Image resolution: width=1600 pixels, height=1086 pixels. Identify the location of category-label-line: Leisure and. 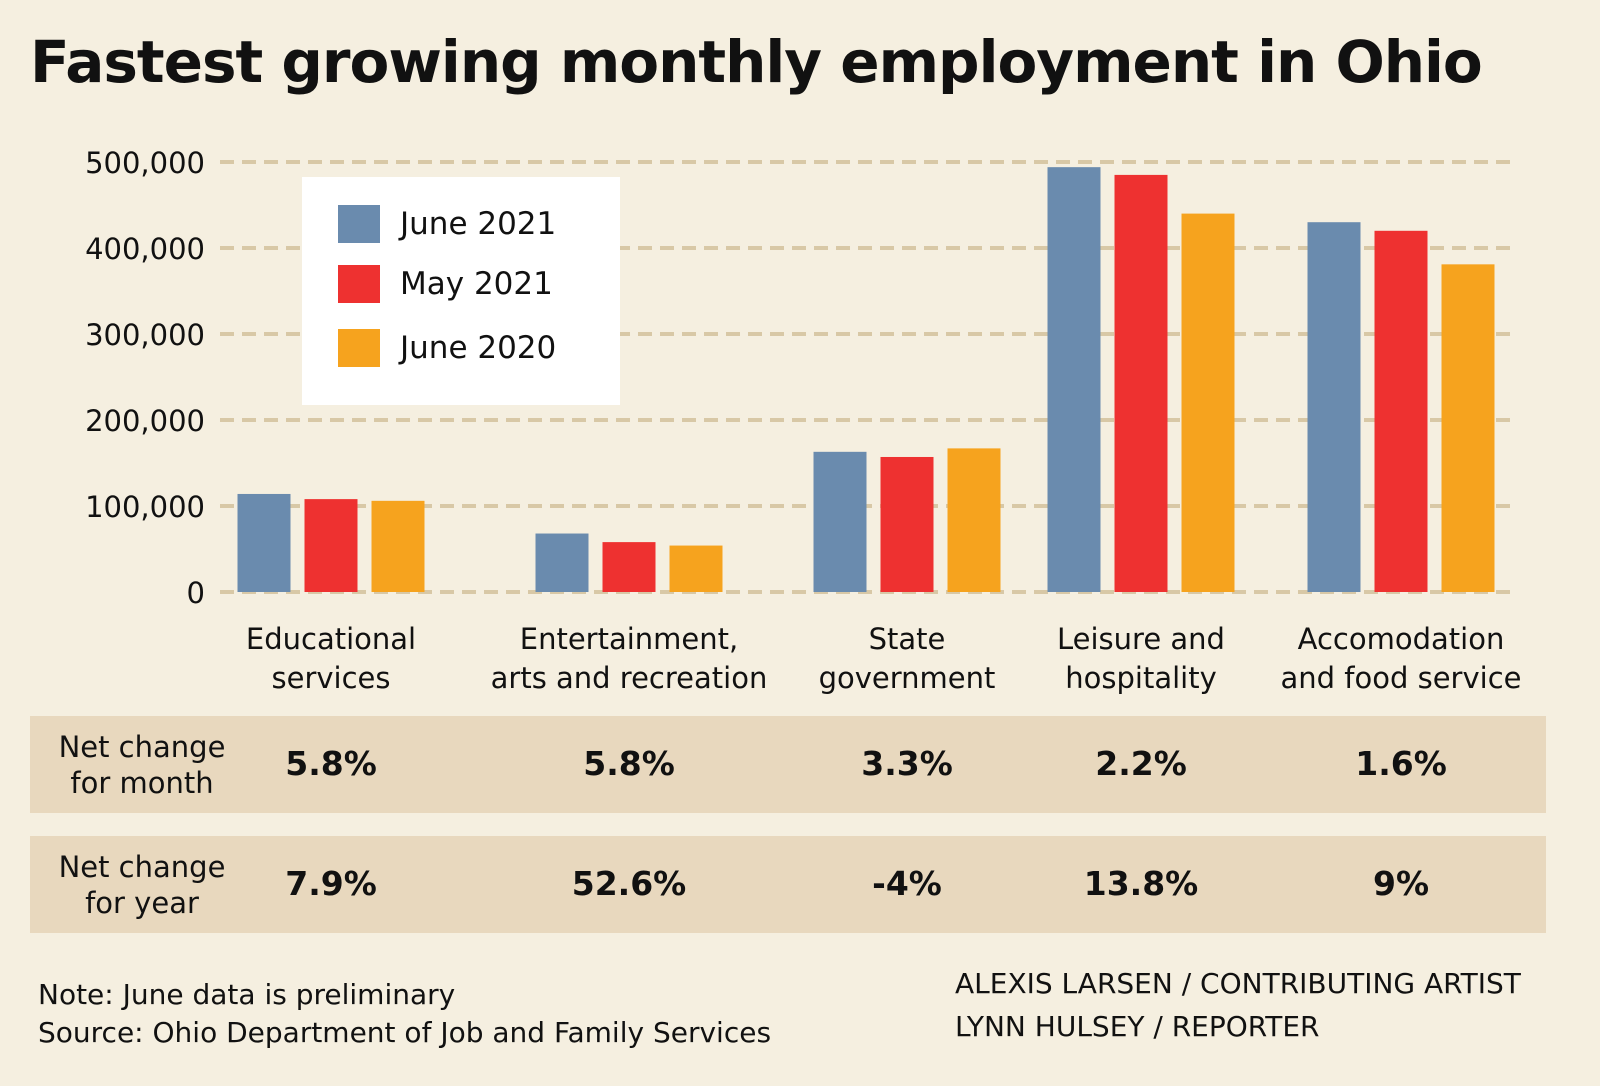
(1141, 639).